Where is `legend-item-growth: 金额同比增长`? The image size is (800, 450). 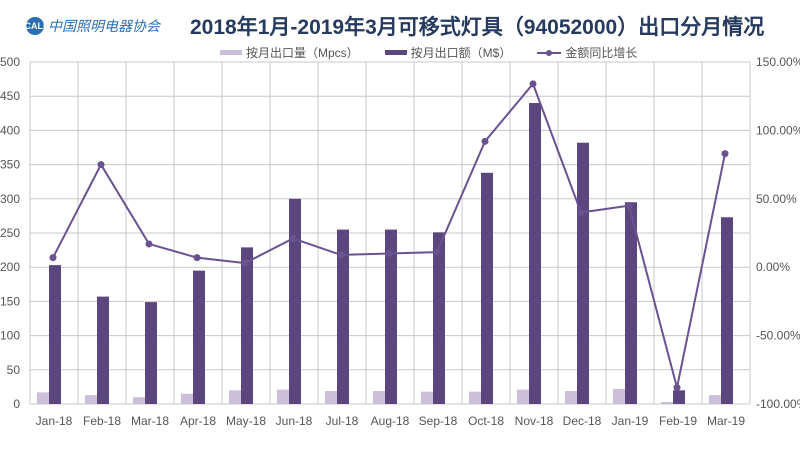 legend-item-growth: 金额同比增长 is located at coordinates (587, 52).